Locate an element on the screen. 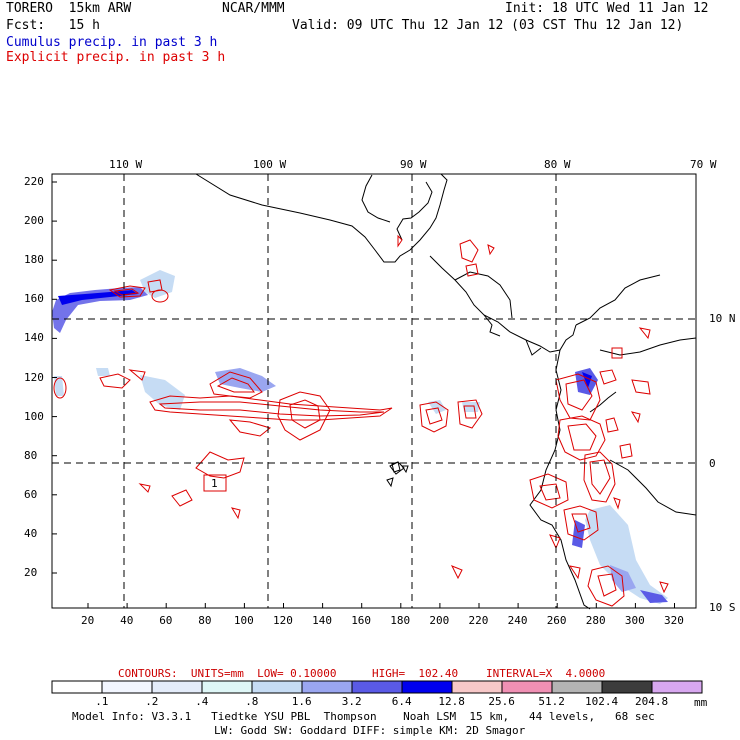 The height and width of the screenshot is (740, 740). land-contours is located at coordinates (397, 474).